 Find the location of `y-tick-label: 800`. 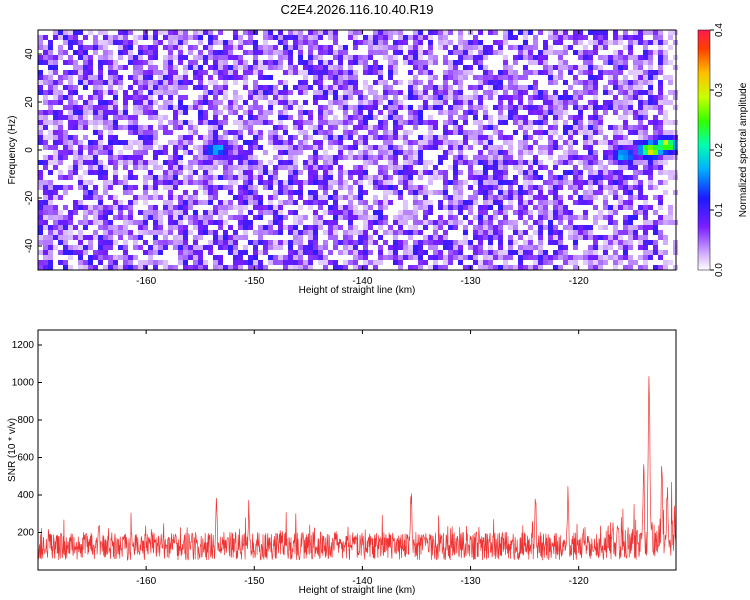

y-tick-label: 800 is located at coordinates (25, 420).